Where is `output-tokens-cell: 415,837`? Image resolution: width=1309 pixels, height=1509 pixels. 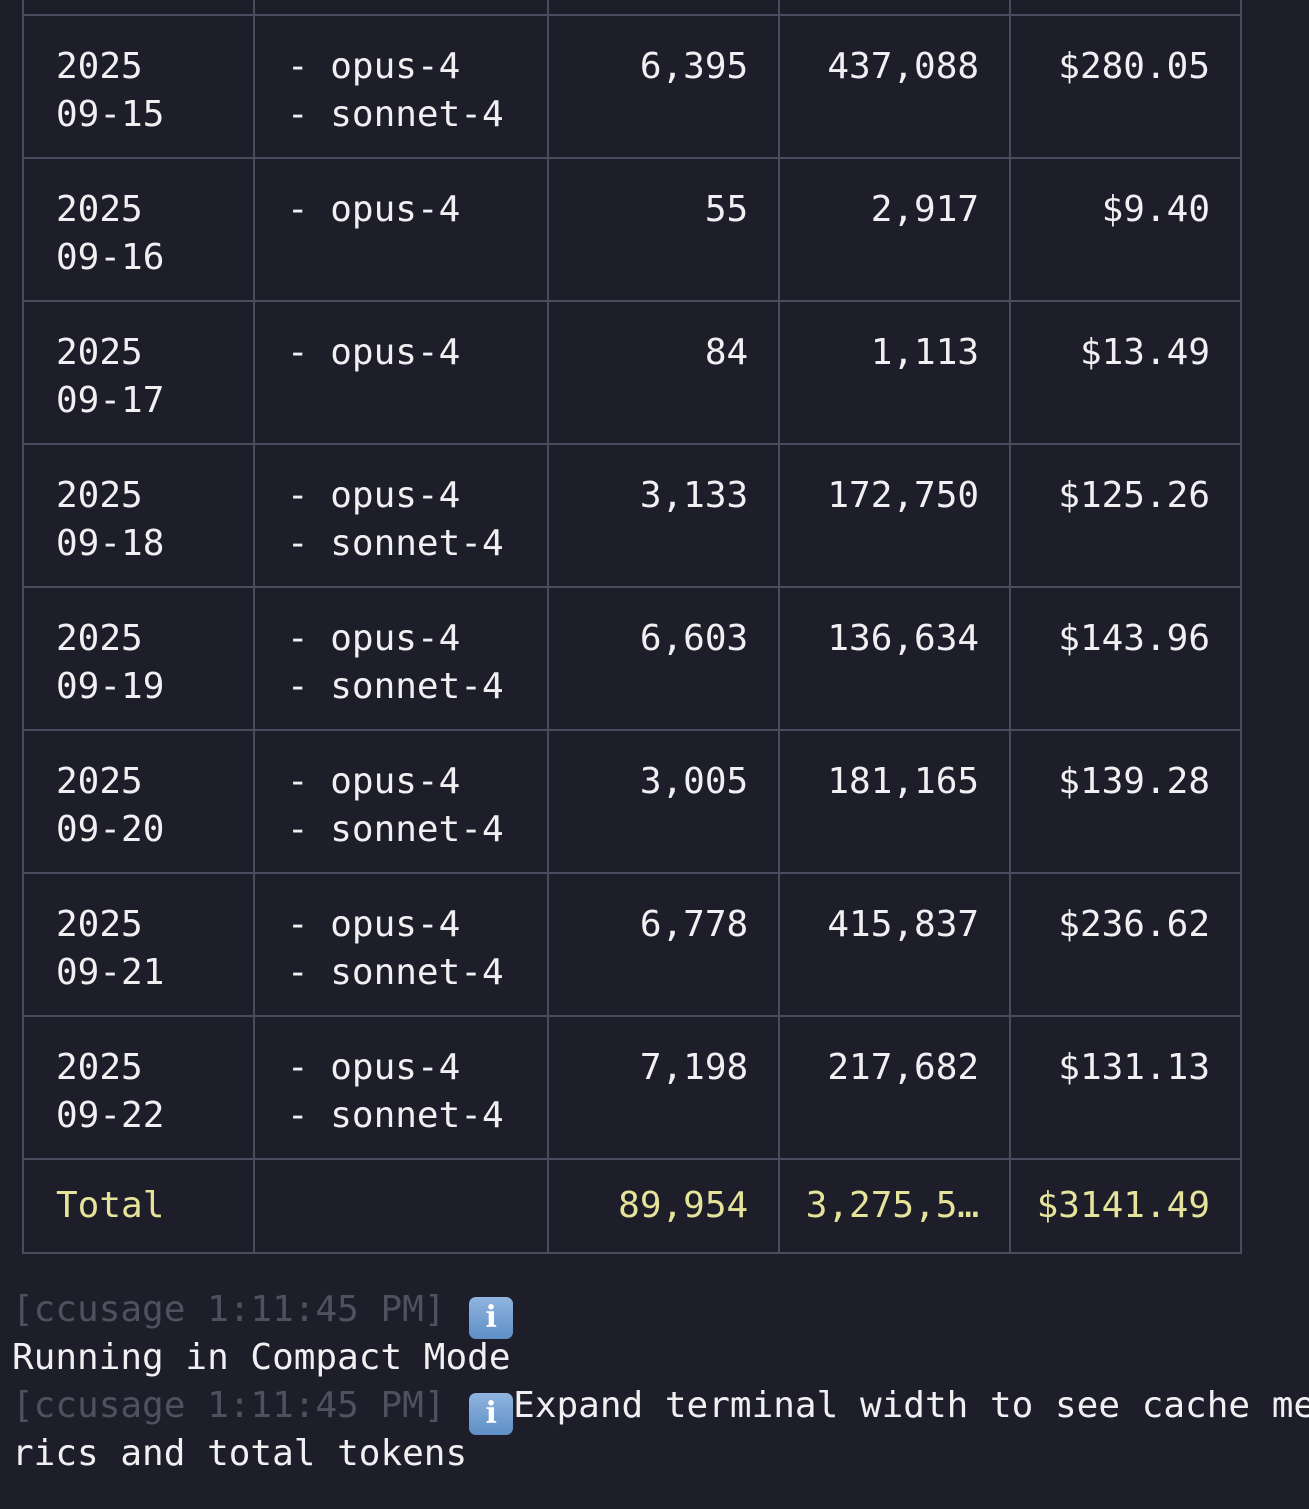
output-tokens-cell: 415,837 is located at coordinates (895, 944).